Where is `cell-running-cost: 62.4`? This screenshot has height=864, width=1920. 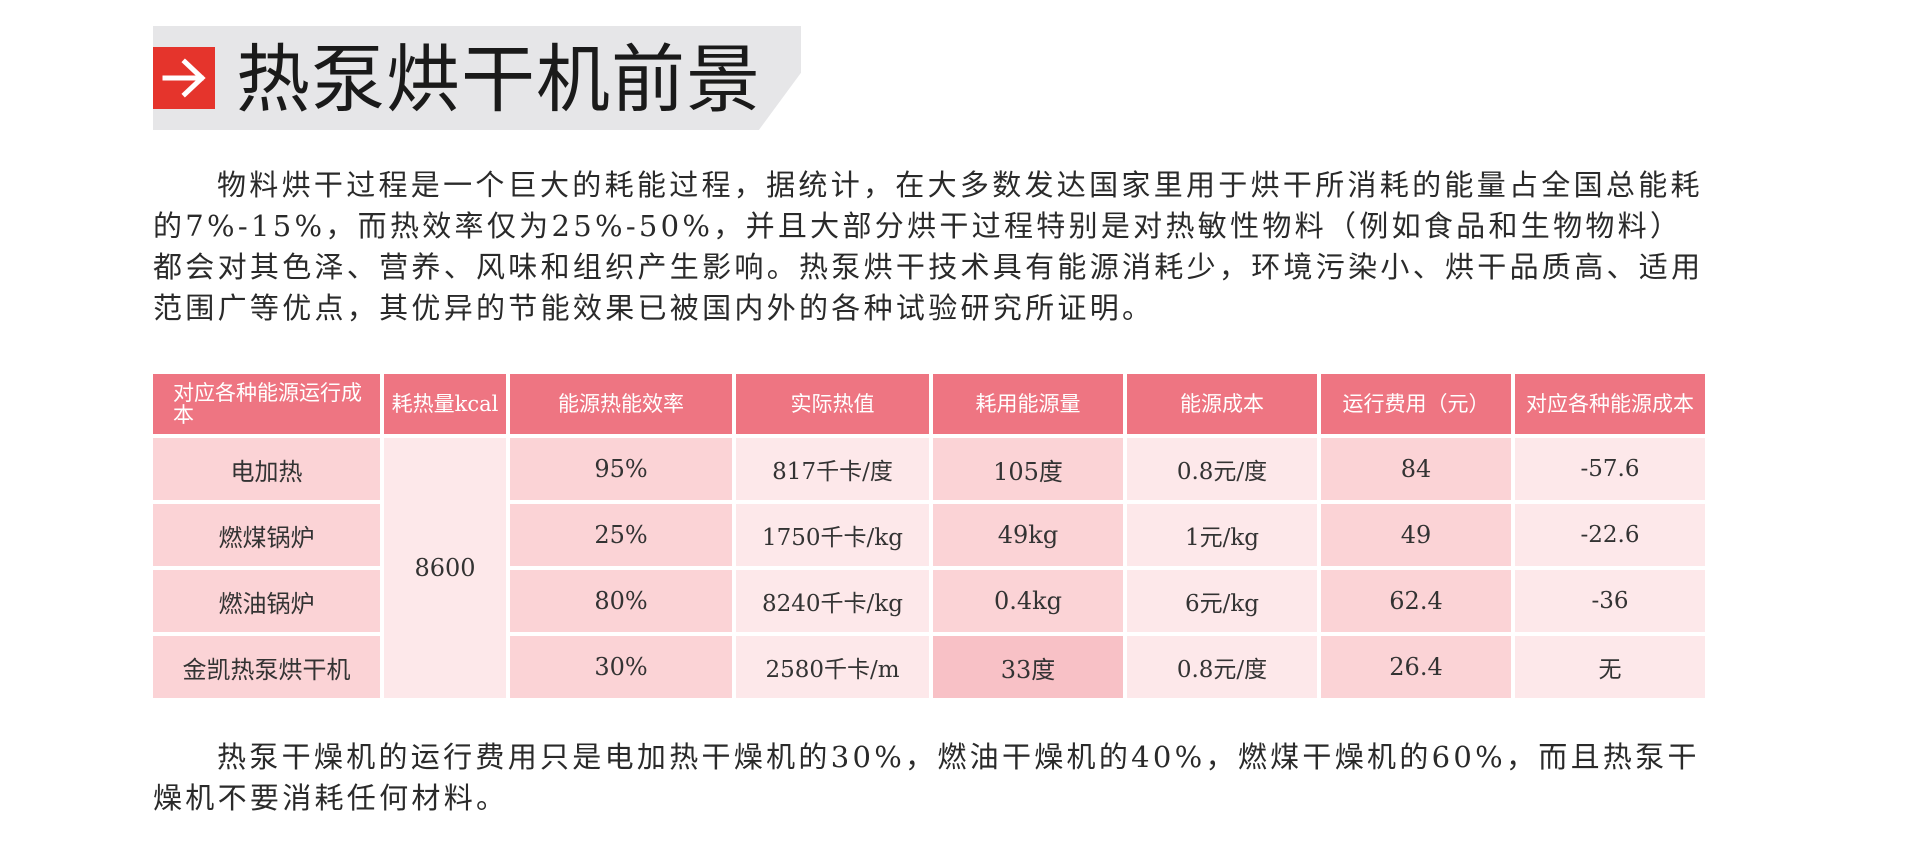 cell-running-cost: 62.4 is located at coordinates (1416, 601).